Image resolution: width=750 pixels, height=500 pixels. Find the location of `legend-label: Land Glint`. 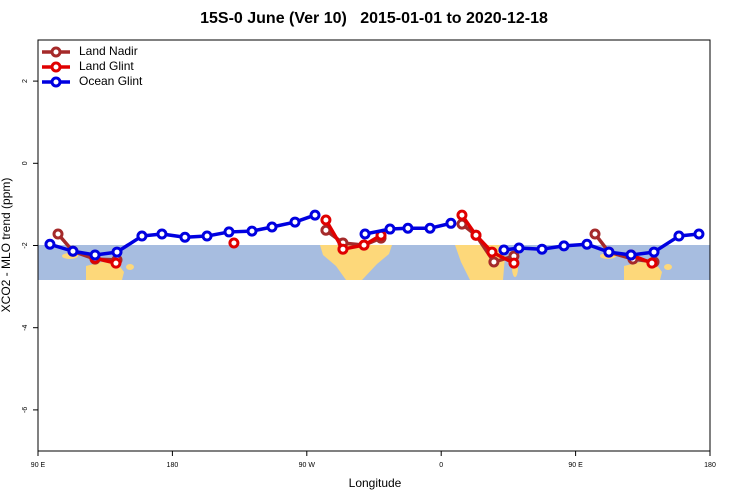

legend-label: Land Glint is located at coordinates (106, 66).